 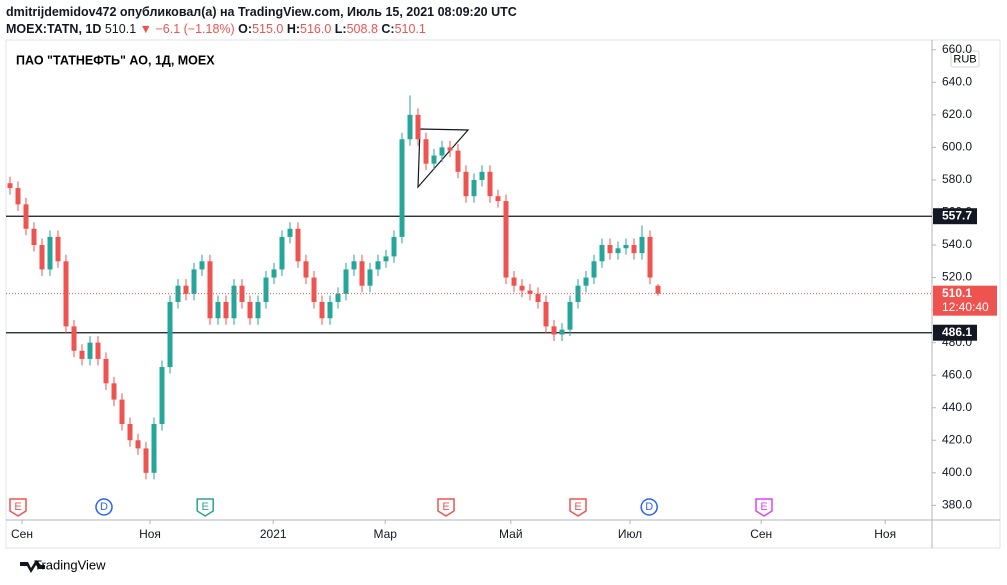 I want to click on symbol: MOEX:TATN, 1D, so click(x=54, y=29).